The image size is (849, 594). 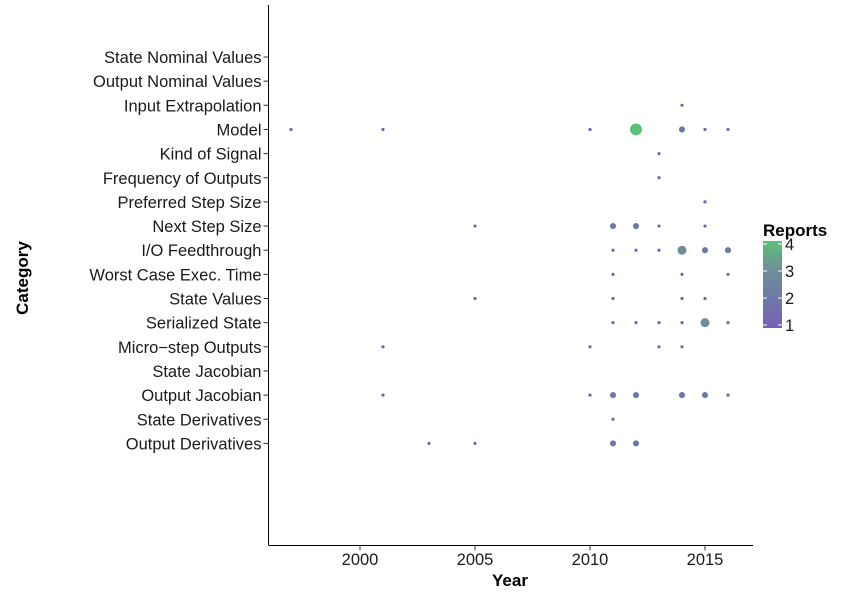 I want to click on category-label: Output Nominal Values, so click(x=177, y=82).